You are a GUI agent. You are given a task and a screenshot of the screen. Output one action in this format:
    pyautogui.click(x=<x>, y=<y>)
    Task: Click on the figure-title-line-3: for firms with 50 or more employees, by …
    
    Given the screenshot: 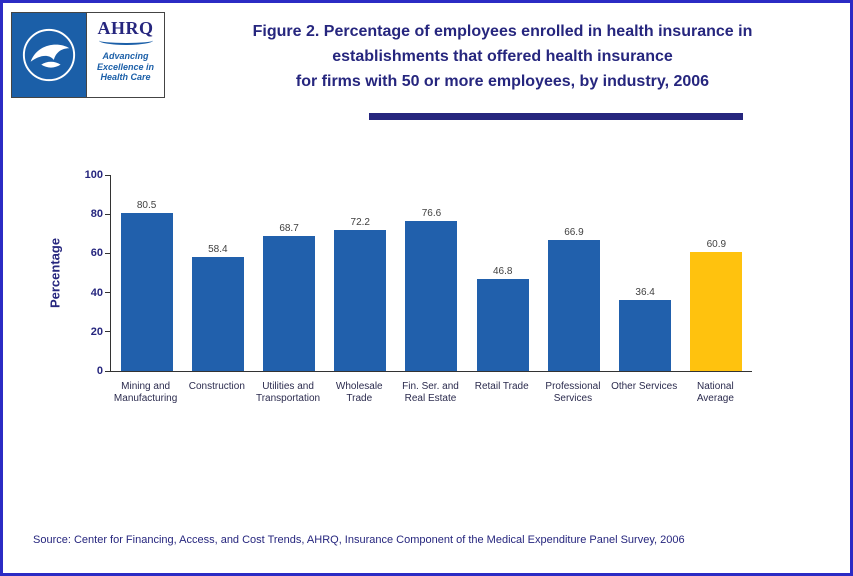 What is the action you would take?
    pyautogui.click(x=502, y=81)
    